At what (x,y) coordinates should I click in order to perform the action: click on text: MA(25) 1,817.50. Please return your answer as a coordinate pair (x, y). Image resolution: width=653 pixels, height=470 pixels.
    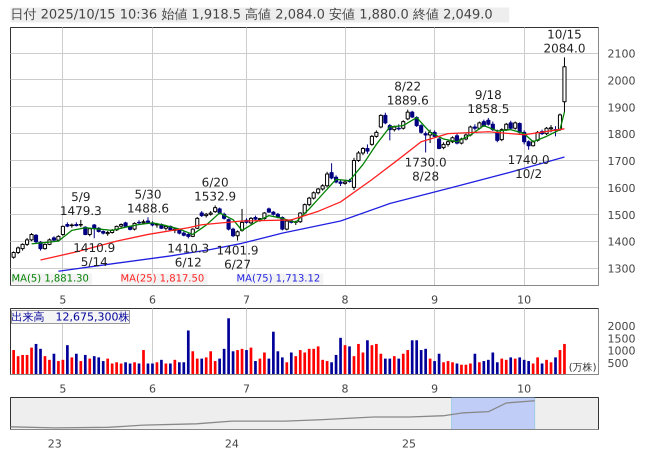
    Looking at the image, I should click on (162, 279).